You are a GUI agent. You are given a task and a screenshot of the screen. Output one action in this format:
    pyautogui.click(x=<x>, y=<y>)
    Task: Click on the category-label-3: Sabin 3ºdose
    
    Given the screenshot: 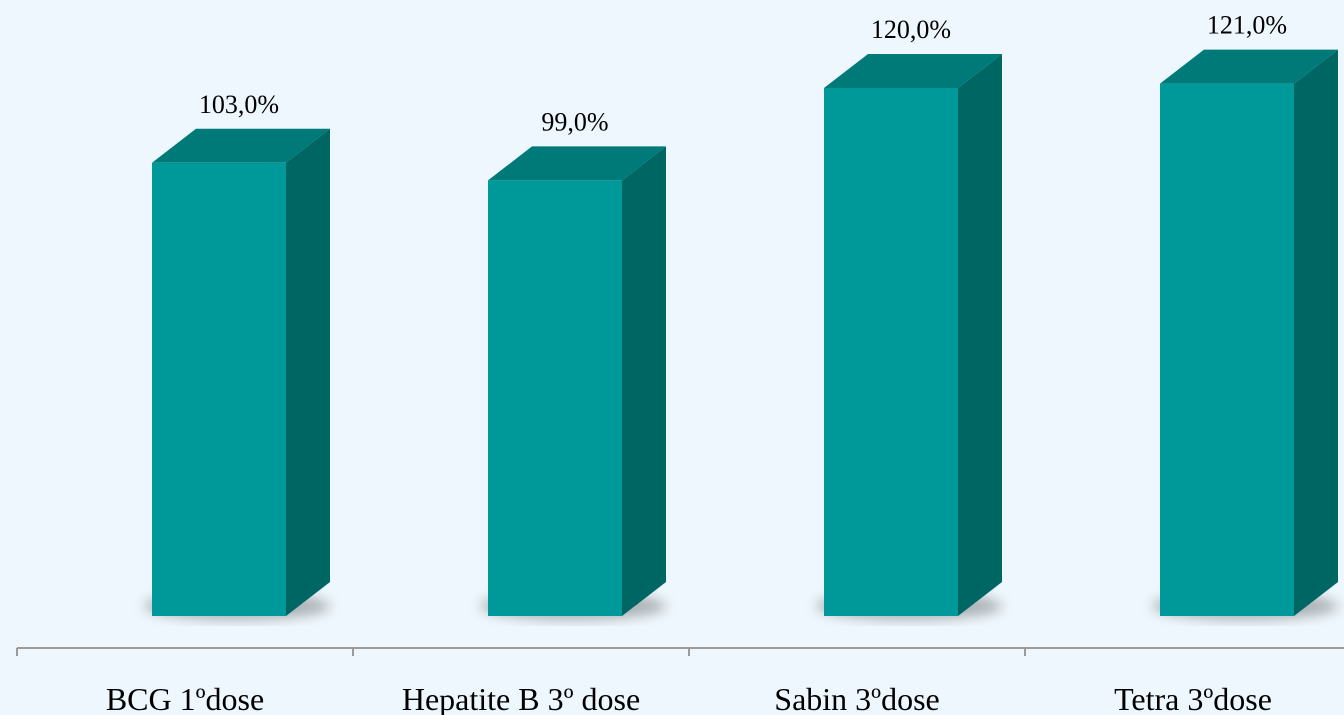 What is the action you would take?
    pyautogui.click(x=856, y=698)
    